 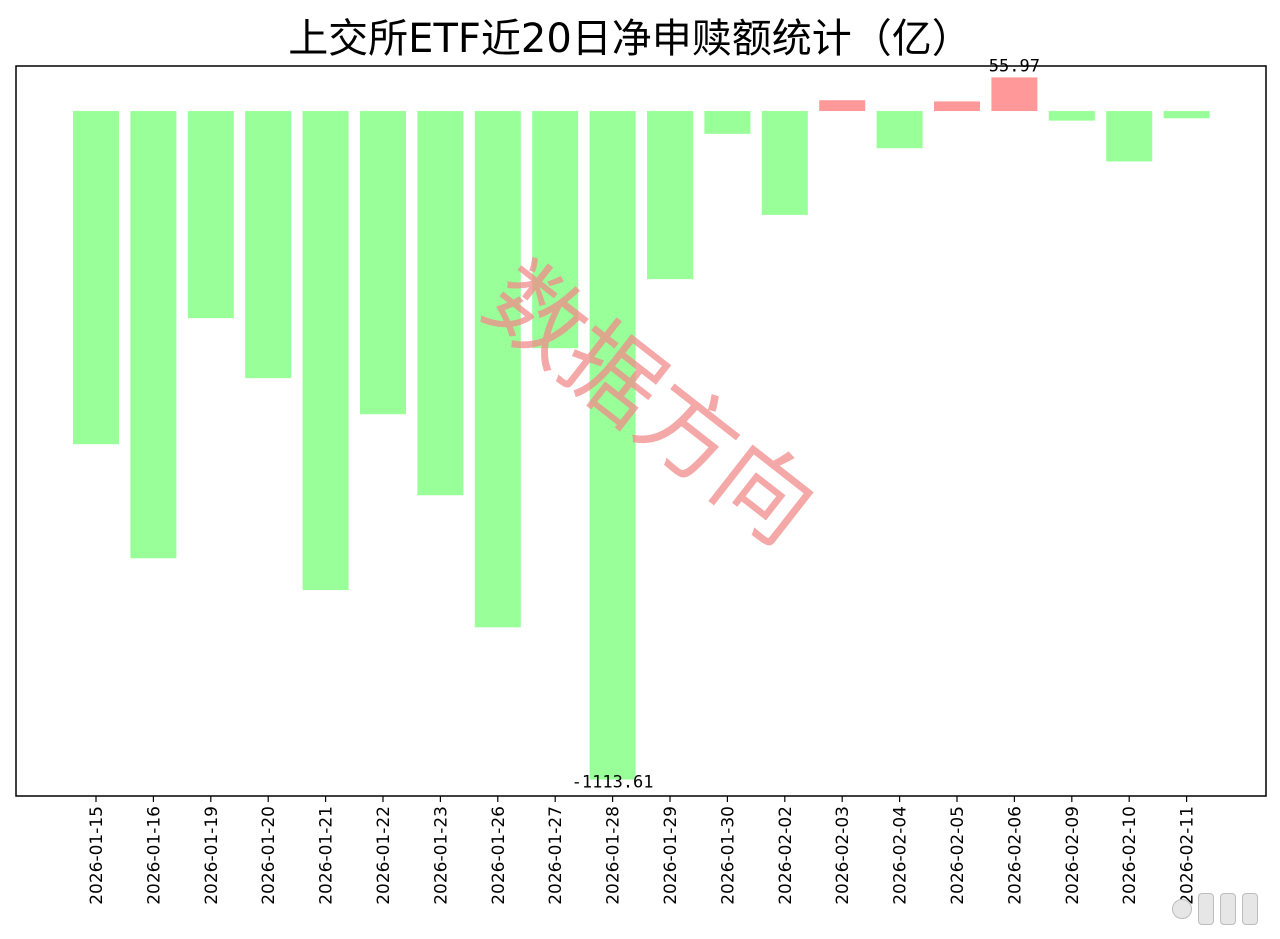 I want to click on x-tick-label: 2026-02-03, so click(x=843, y=855).